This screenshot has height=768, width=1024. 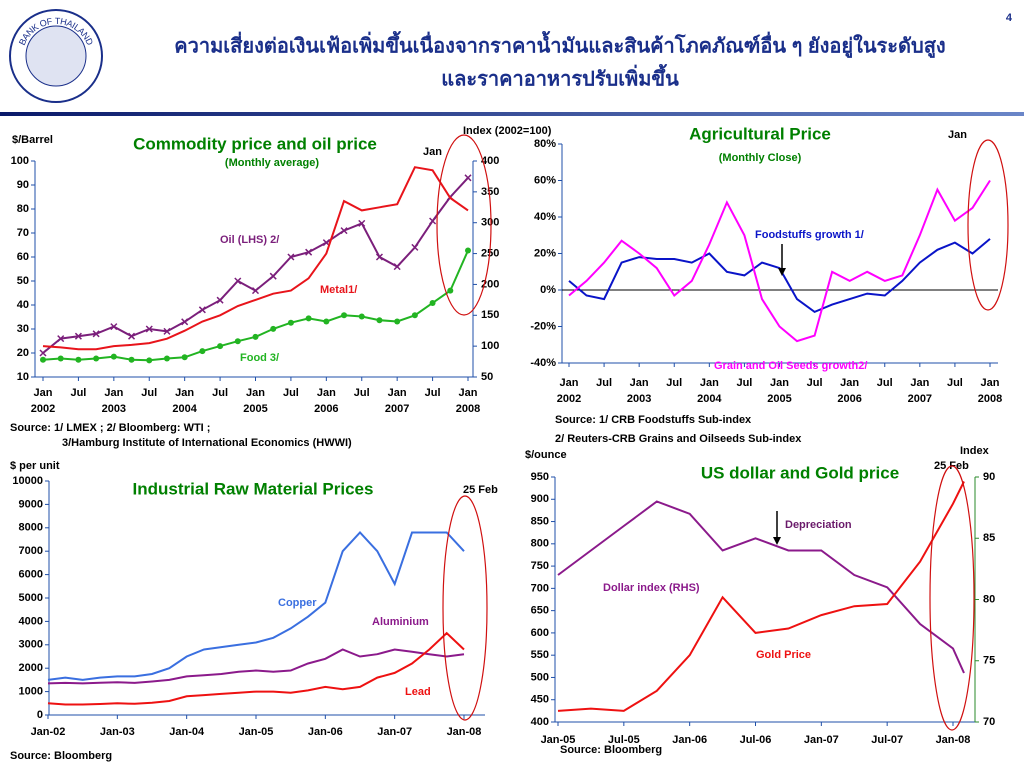 I want to click on x-year-label: 2005, so click(x=779, y=399).